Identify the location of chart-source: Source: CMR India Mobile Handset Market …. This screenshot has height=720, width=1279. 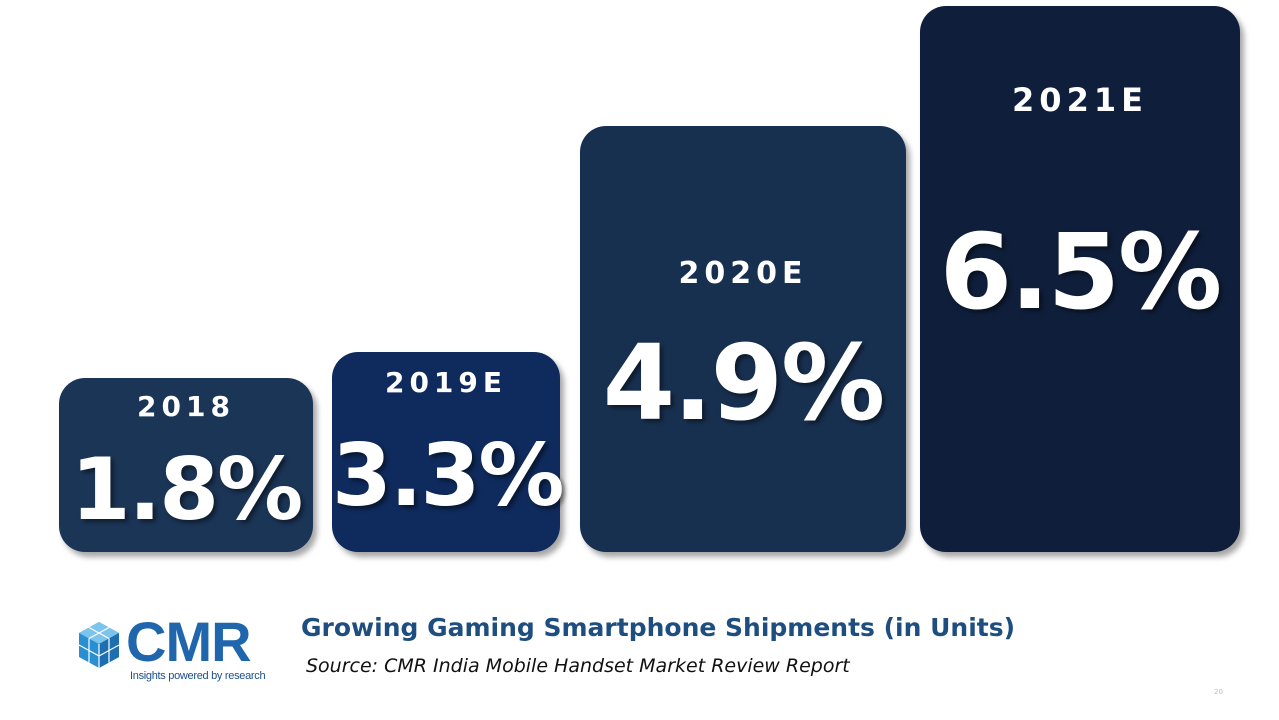
(578, 666).